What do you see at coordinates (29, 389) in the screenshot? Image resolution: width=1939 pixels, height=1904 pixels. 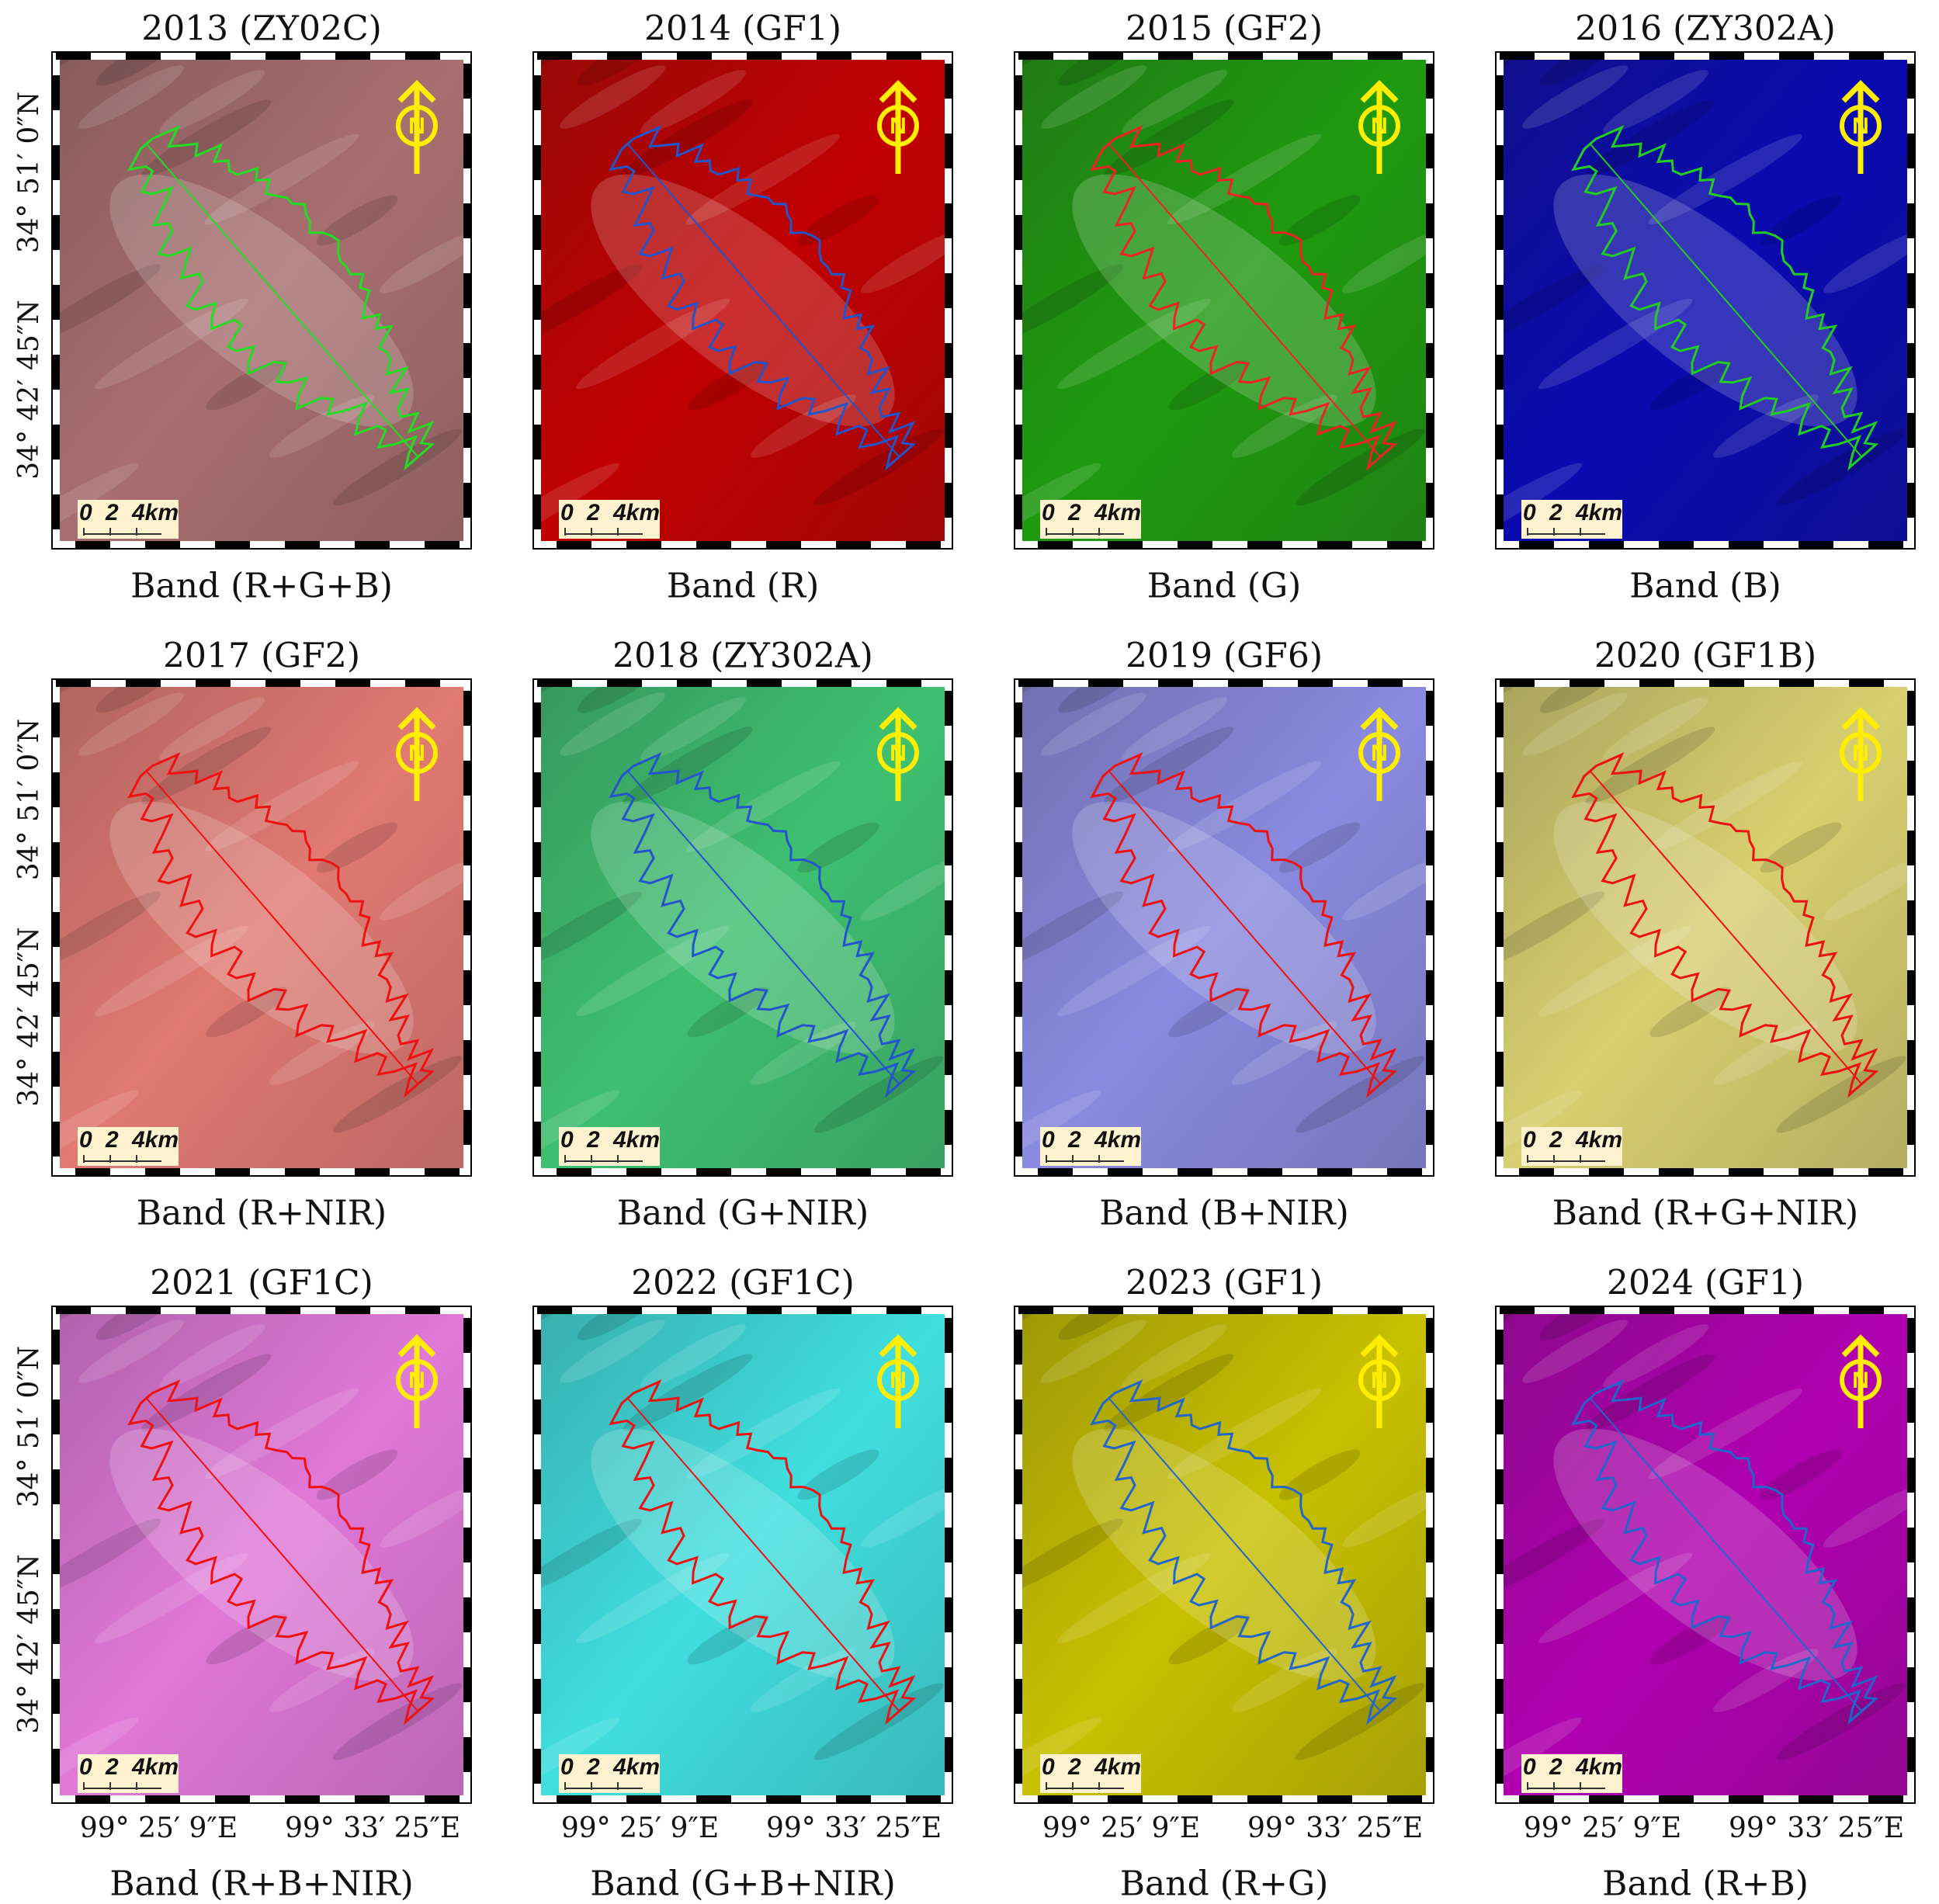 I see `lat-label: 34° 42′ 45″N` at bounding box center [29, 389].